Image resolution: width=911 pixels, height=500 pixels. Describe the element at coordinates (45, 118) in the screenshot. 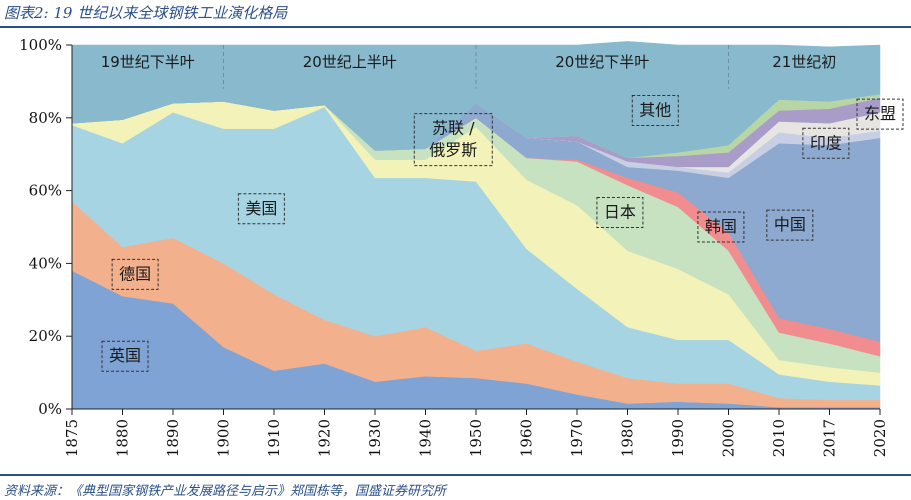

I see `y-tick-label: 80%` at that location.